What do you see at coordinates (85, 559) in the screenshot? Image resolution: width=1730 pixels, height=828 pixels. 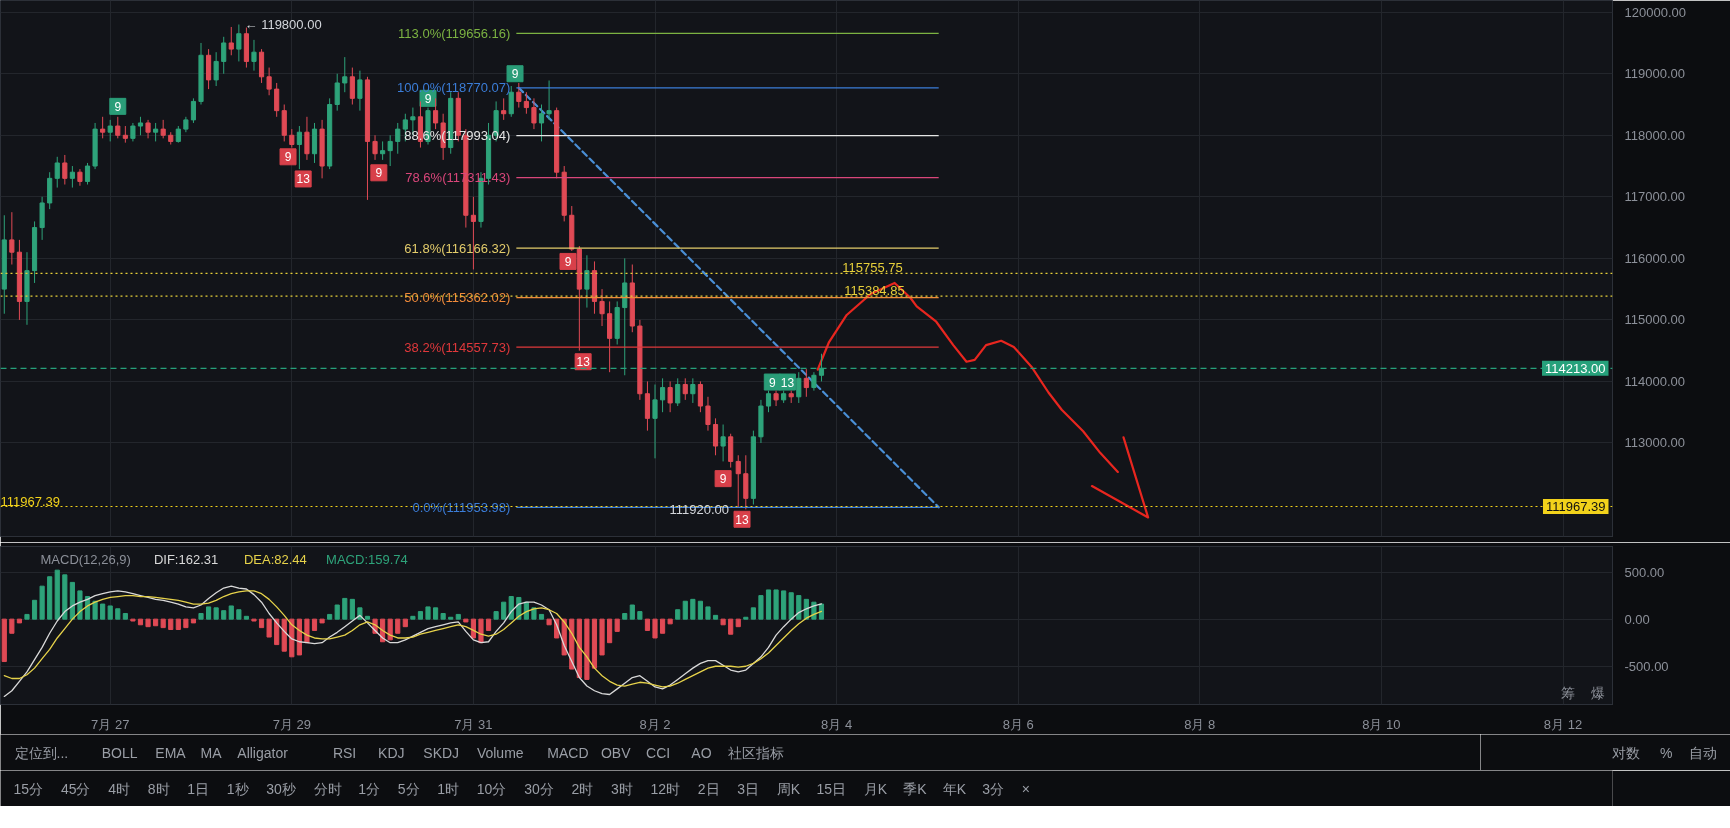 I see `chart-title: MACD(12,26,9)` at bounding box center [85, 559].